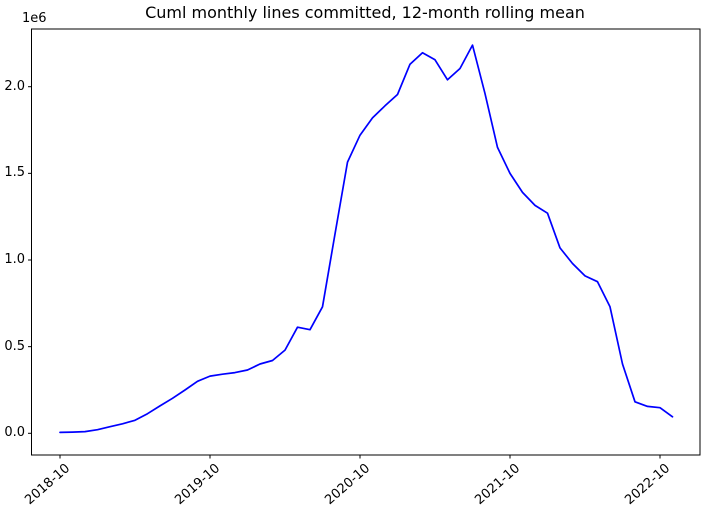  I want to click on y-tick-label: 0.0, so click(14, 433).